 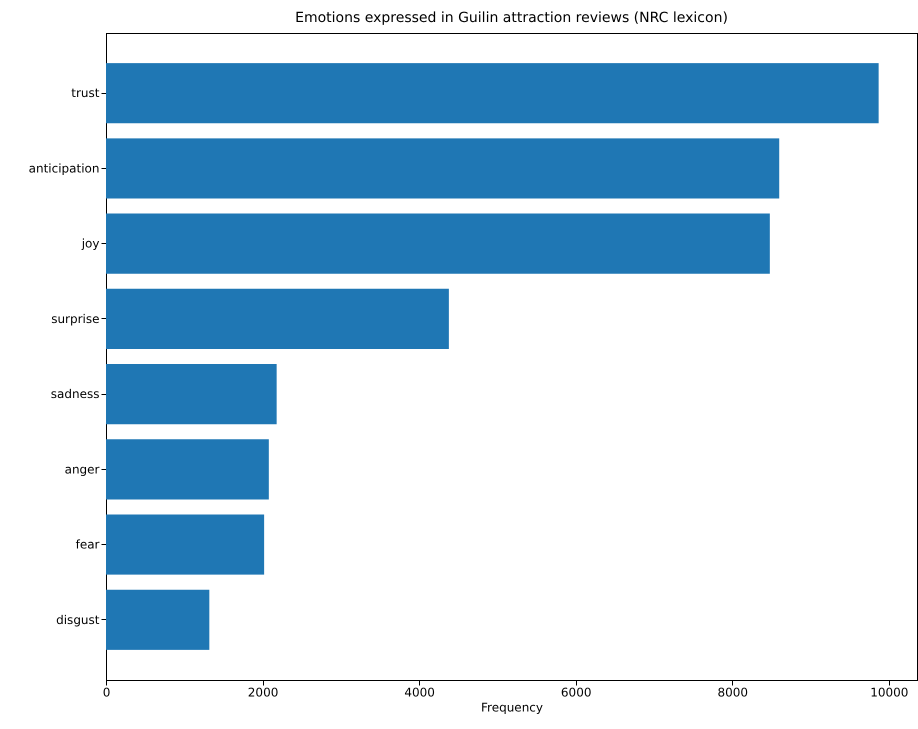 What do you see at coordinates (511, 18) in the screenshot?
I see `chart-title: Emotions expressed in Guilin attraction reviews (NRC lexicon)` at bounding box center [511, 18].